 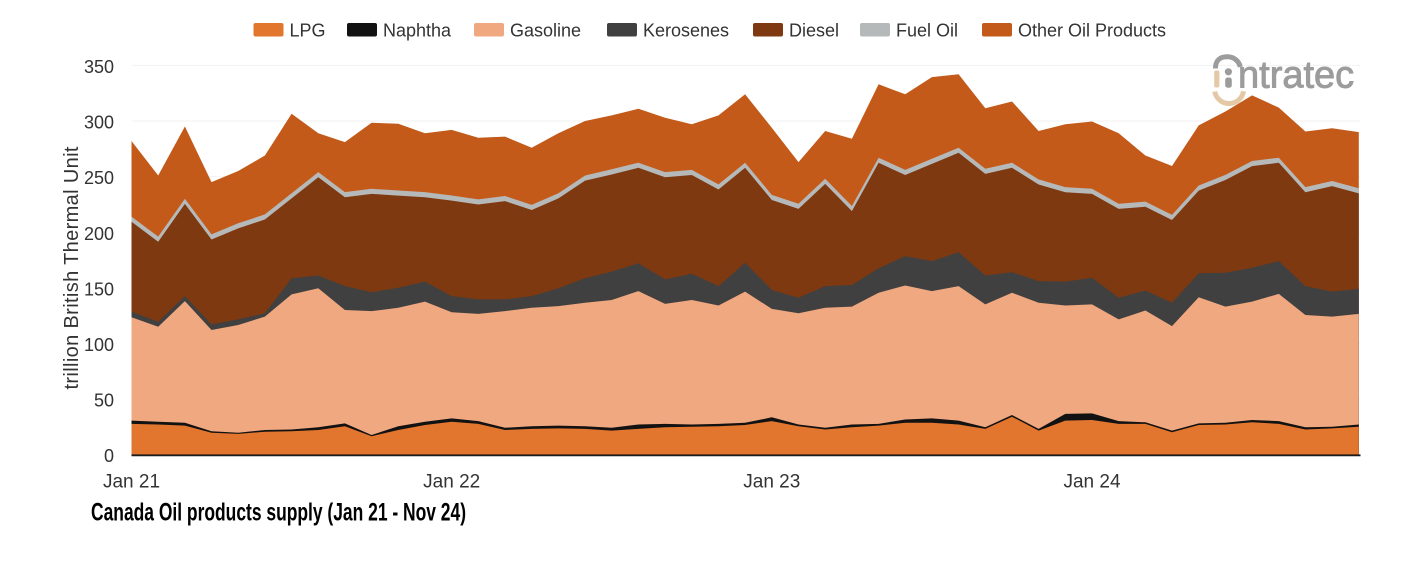 I want to click on svg-text: LPG, so click(x=308, y=31).